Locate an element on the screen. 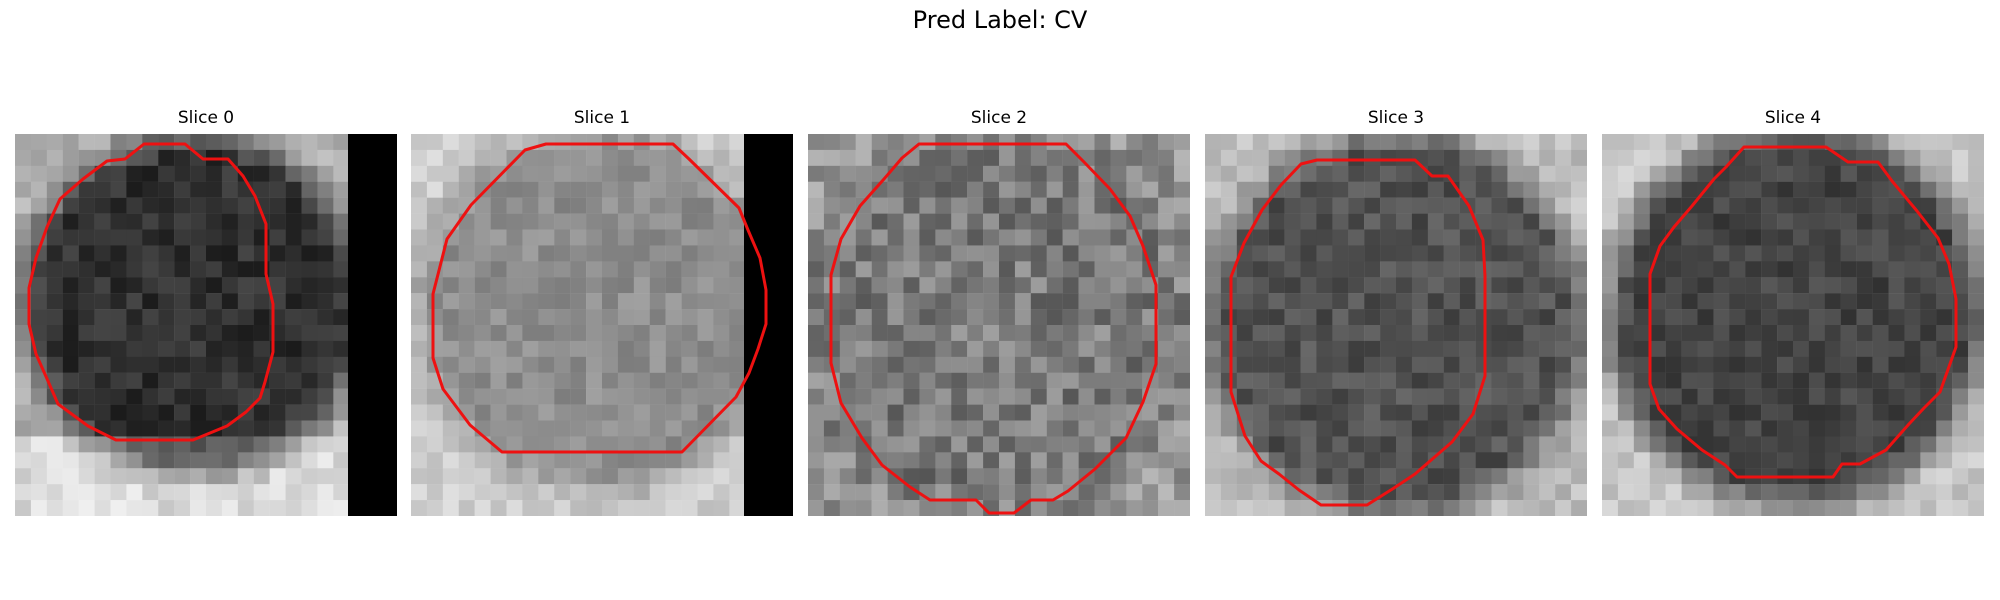 The width and height of the screenshot is (2000, 600). slice-1-image is located at coordinates (602, 325).